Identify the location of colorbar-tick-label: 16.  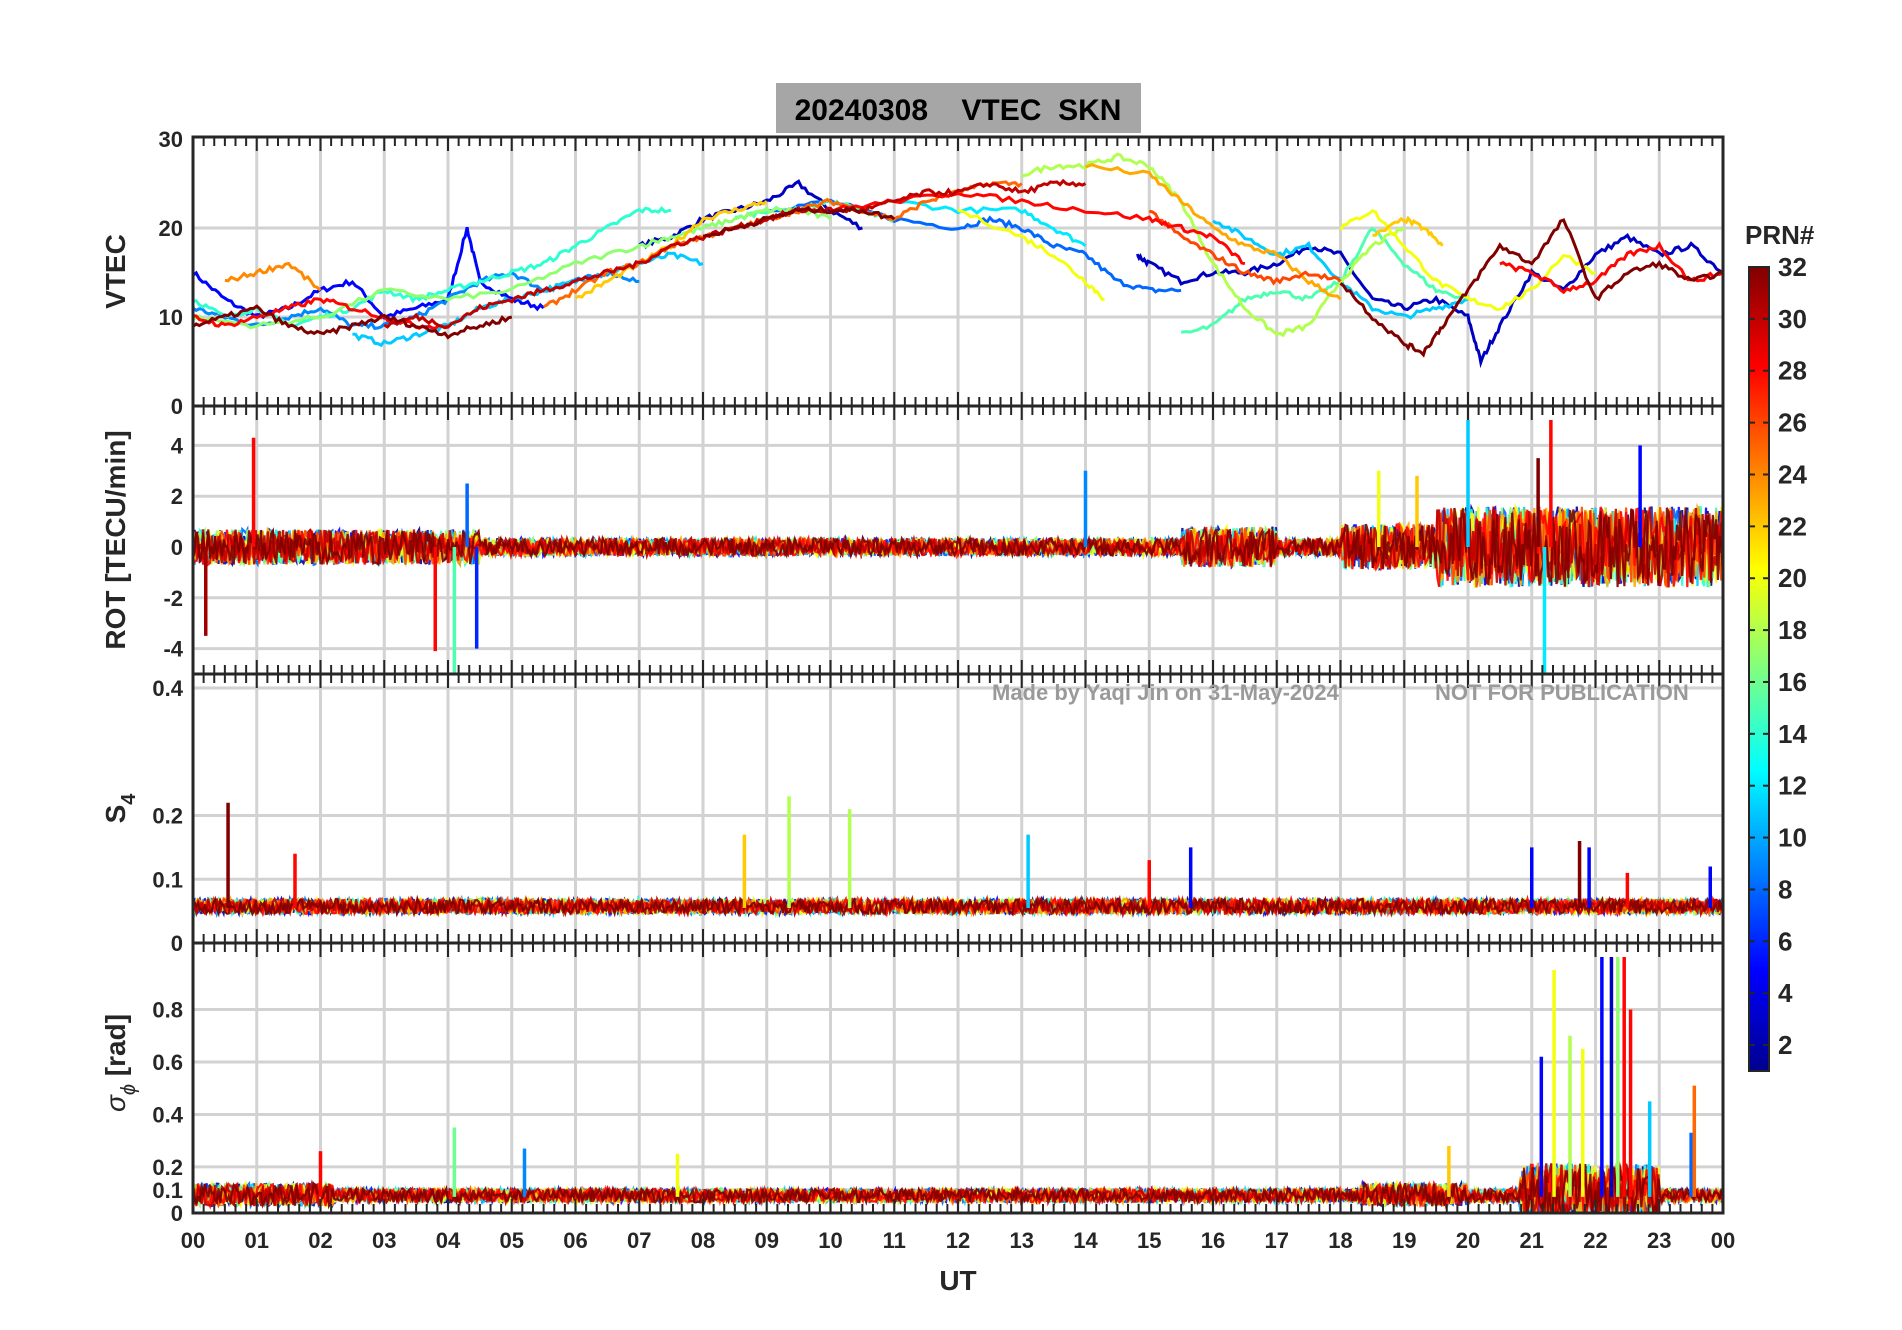
(1792, 682).